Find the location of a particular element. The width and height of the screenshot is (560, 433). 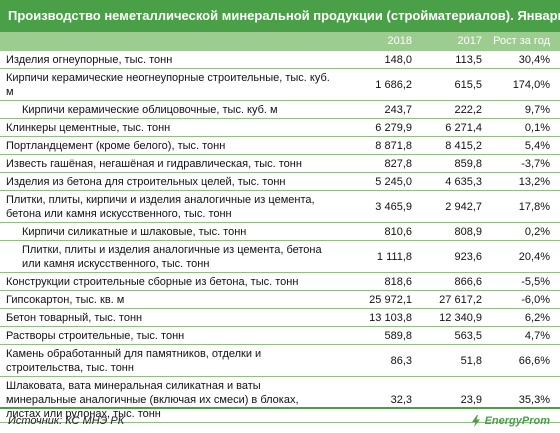

row-growth: 30,4% is located at coordinates (534, 59).